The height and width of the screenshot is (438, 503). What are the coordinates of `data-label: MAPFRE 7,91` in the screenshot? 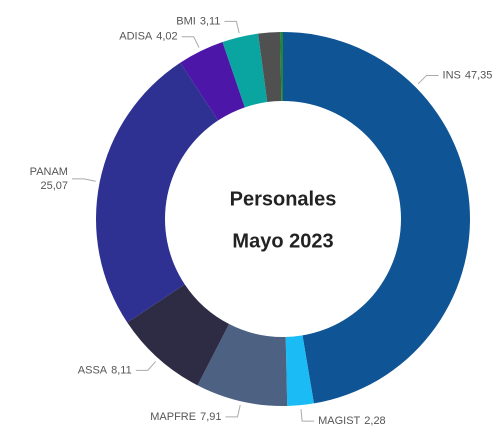 It's located at (185, 417).